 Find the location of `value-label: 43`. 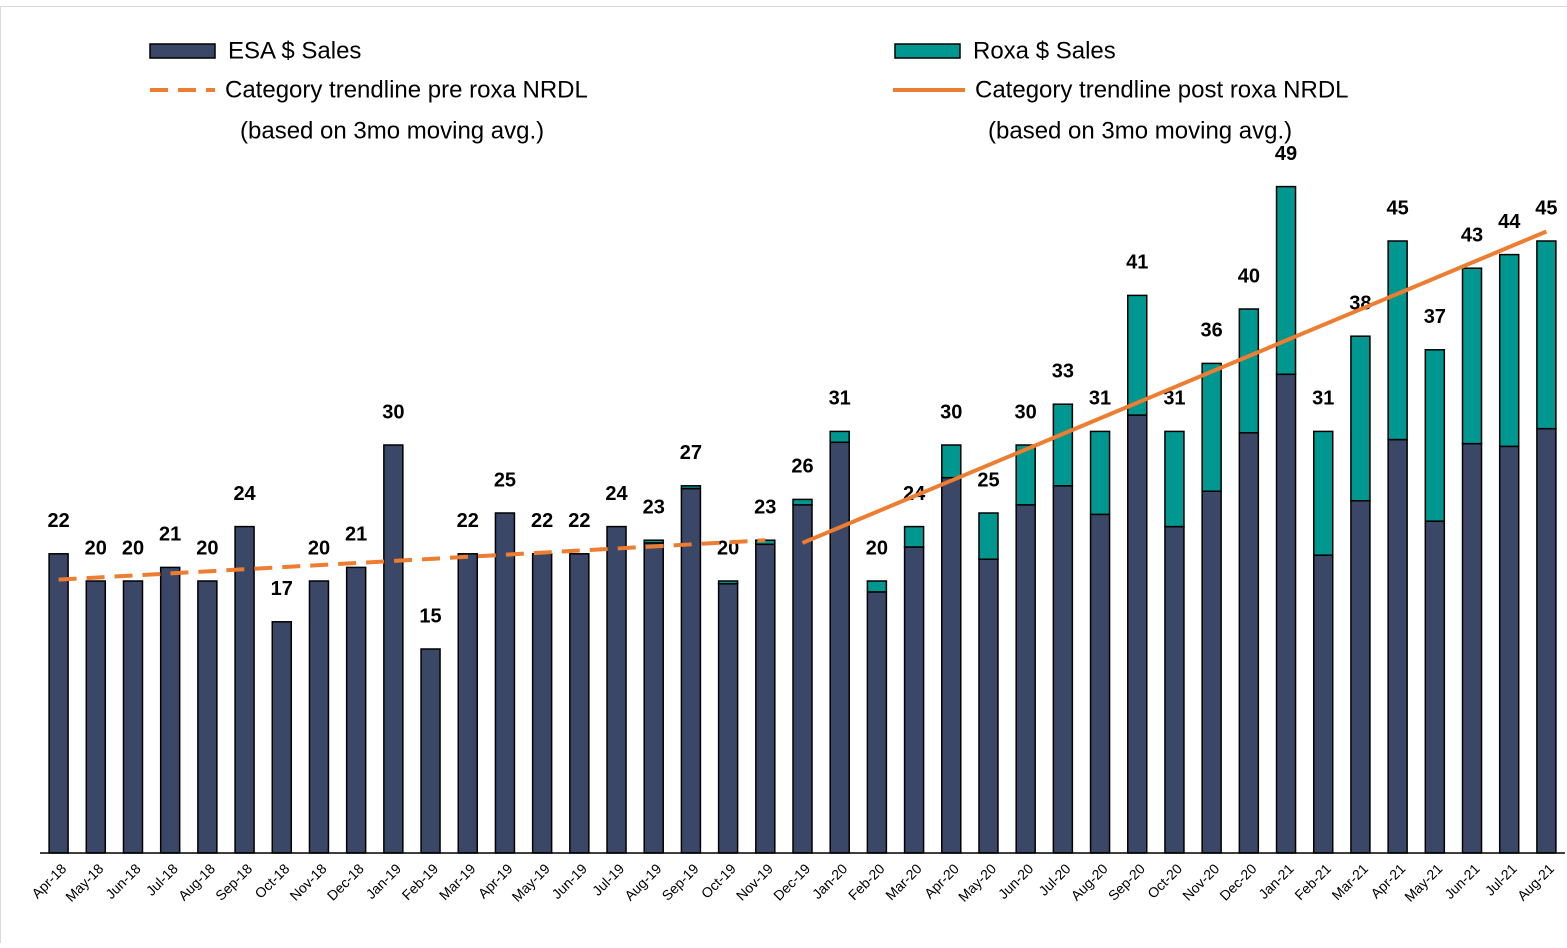

value-label: 43 is located at coordinates (1472, 235).